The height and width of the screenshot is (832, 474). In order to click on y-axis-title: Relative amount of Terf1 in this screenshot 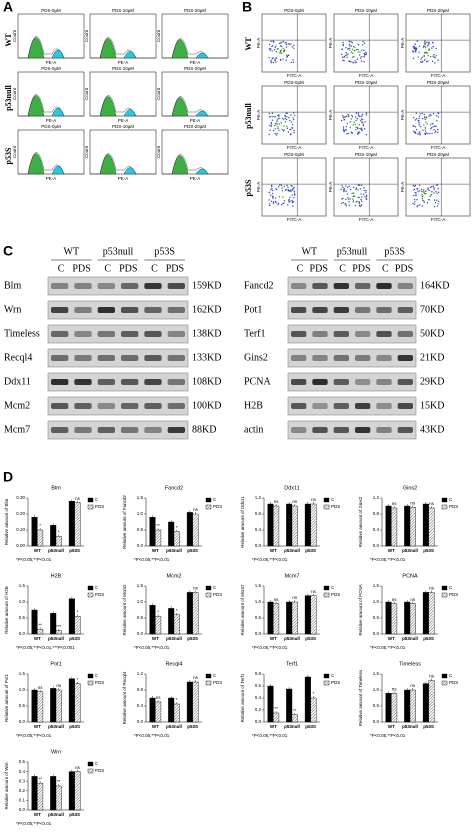, I will do `click(242, 697)`.